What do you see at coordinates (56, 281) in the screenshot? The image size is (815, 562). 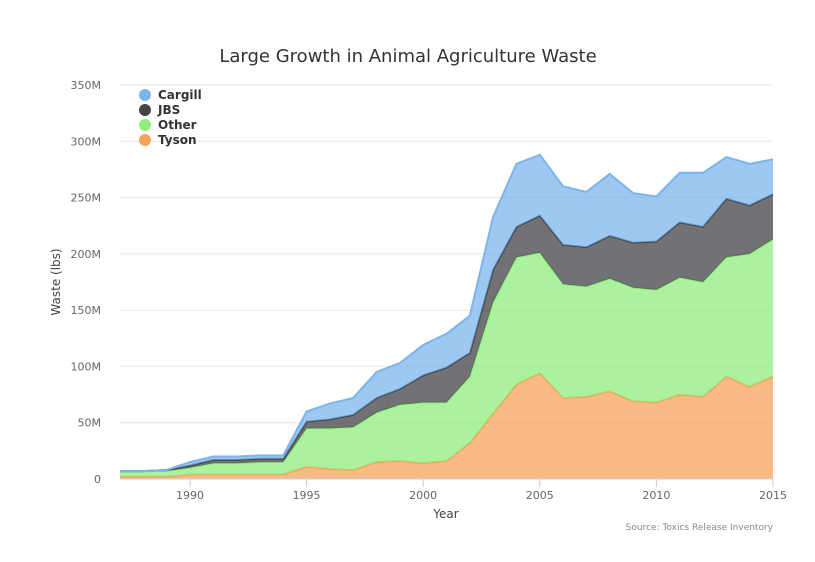 I see `y-axis-title: Waste (lbs)` at bounding box center [56, 281].